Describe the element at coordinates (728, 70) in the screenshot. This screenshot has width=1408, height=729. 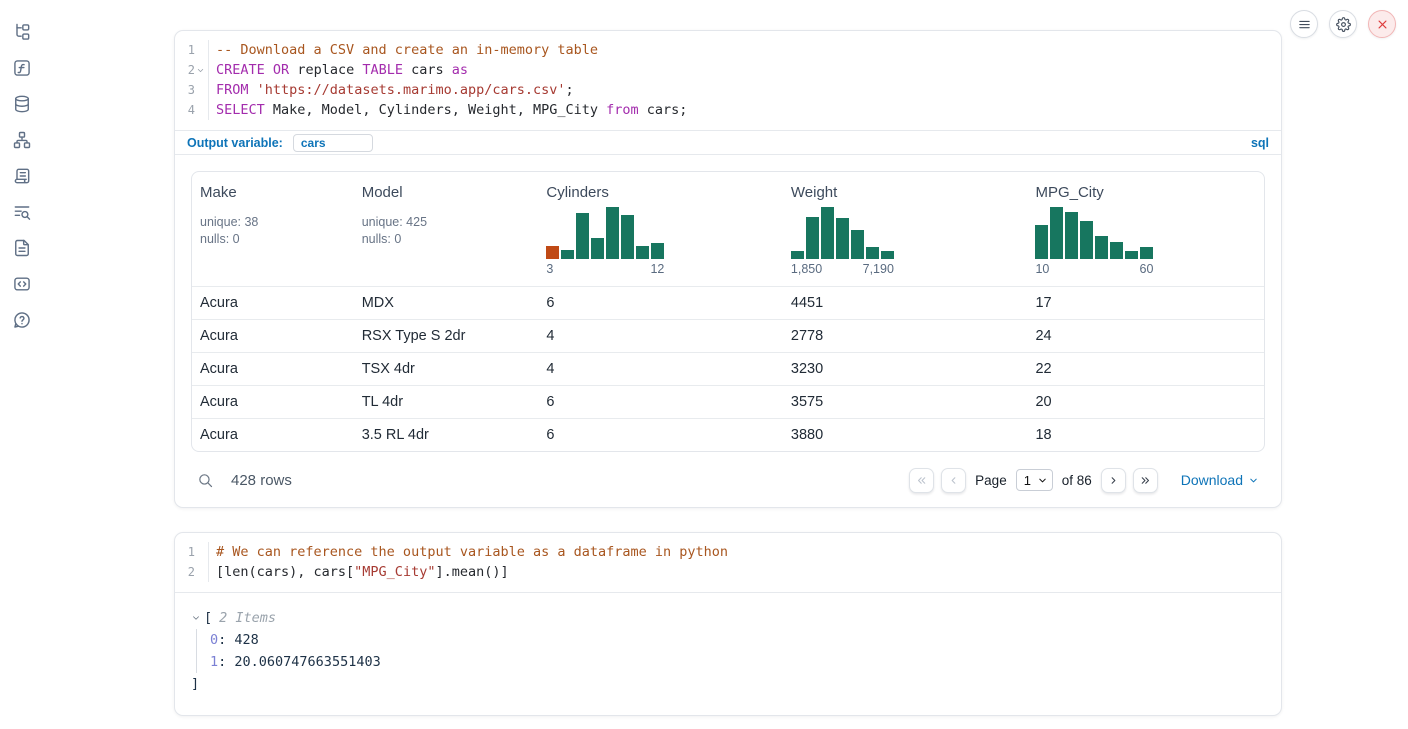
I see `code-line: 2 CREATE OR replace TABLE cars as` at that location.